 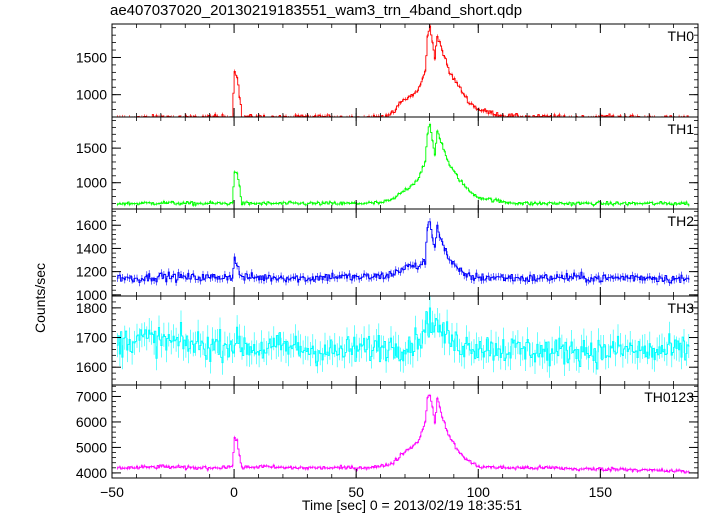 I want to click on series-line-th3, so click(x=403, y=338).